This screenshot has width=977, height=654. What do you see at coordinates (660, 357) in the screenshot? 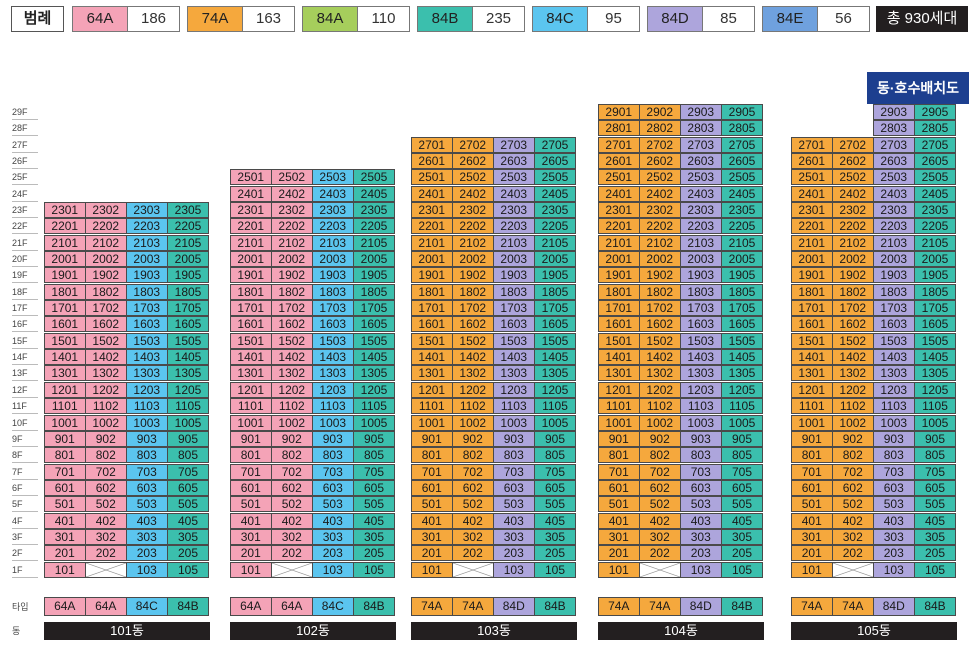
I see `unit-cell: 1402` at bounding box center [660, 357].